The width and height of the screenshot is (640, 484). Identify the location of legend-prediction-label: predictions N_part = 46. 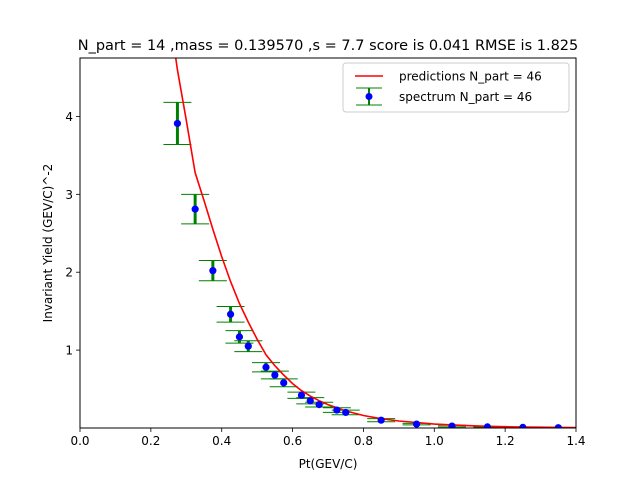
(470, 77).